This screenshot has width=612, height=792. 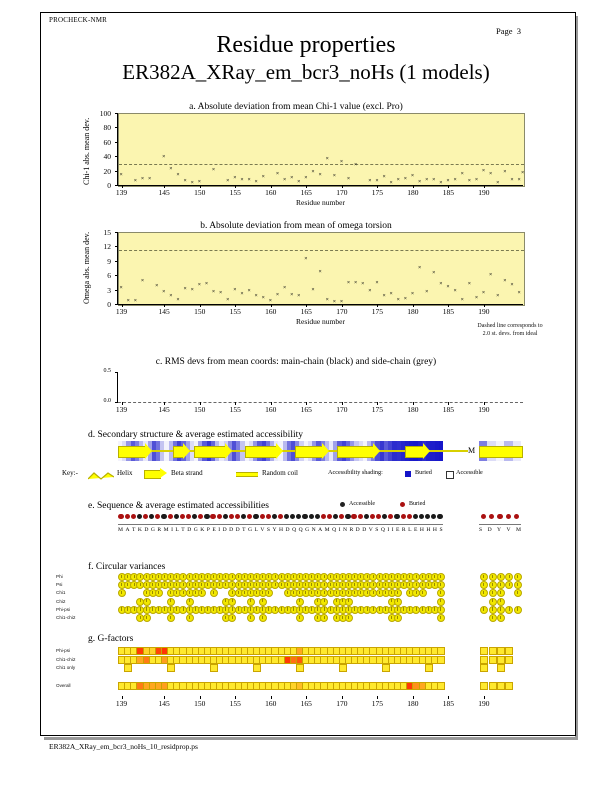 I want to click on panel_a-xtick-label: 150, so click(x=200, y=192).